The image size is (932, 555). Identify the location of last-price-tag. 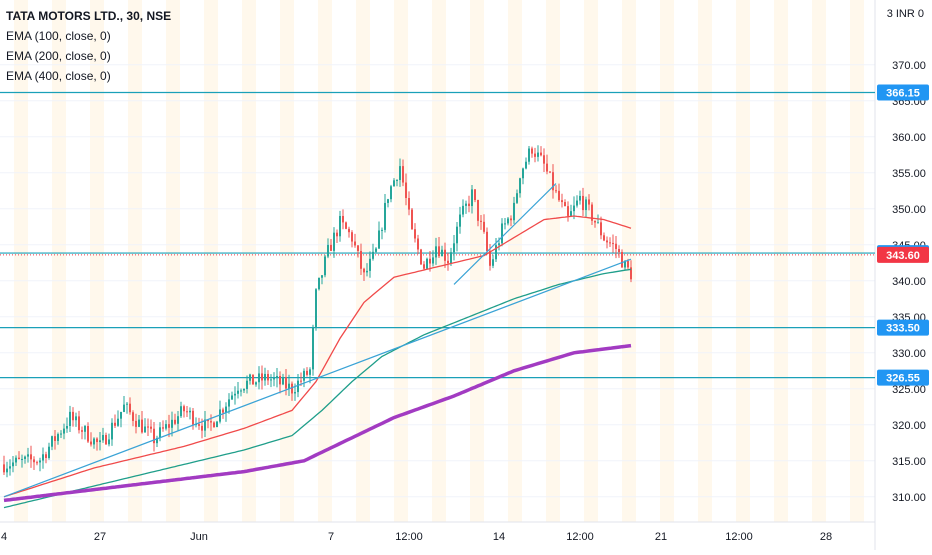
(903, 254).